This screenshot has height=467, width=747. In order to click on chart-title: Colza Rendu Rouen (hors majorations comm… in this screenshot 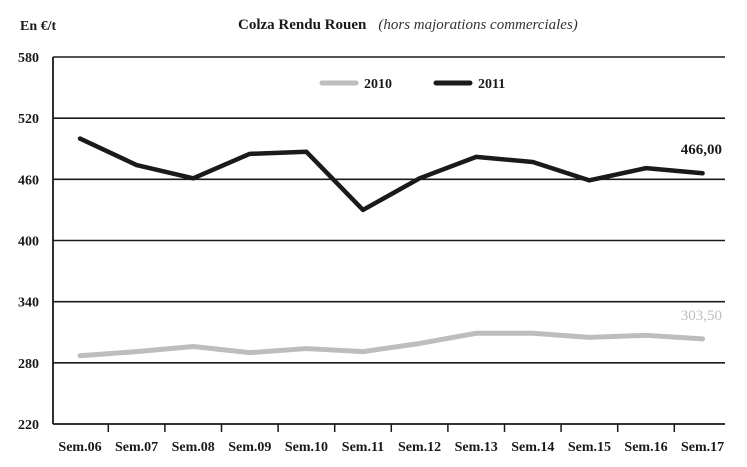, I will do `click(408, 24)`.